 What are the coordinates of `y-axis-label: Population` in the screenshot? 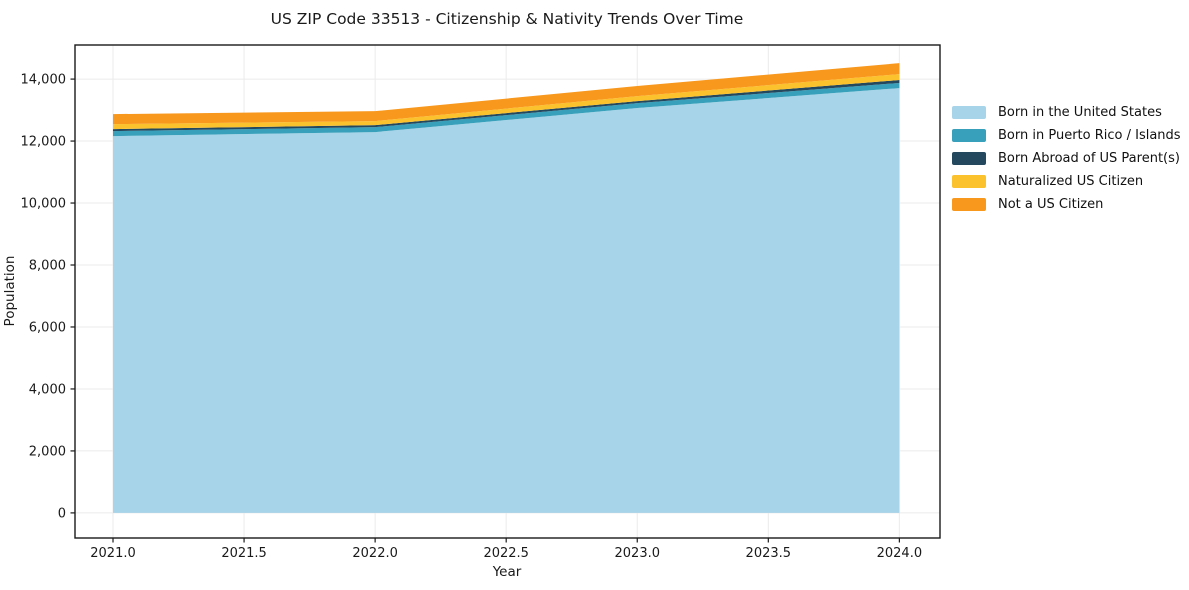 It's located at (10, 291).